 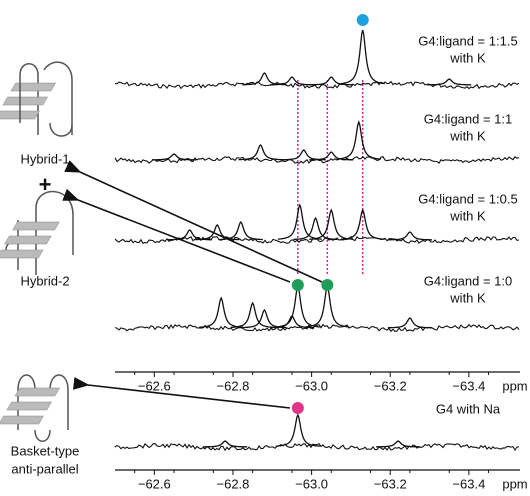 I want to click on spectrum-label: G4:ligand = 1:0.5, so click(x=467, y=198).